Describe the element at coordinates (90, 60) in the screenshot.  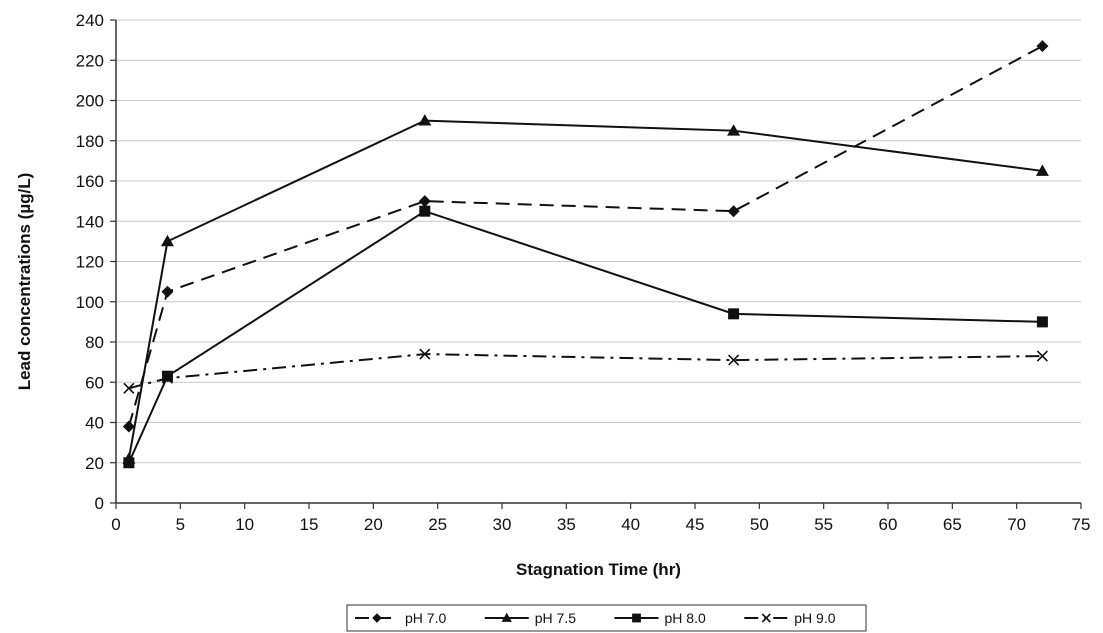
I see `y-tick-label: 220` at that location.